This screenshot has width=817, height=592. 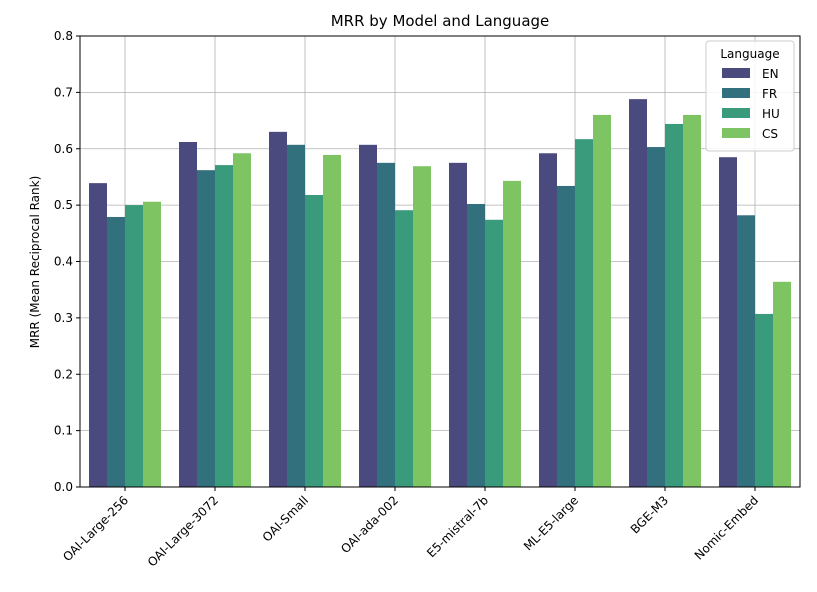 I want to click on legend-label: CS, so click(x=770, y=134).